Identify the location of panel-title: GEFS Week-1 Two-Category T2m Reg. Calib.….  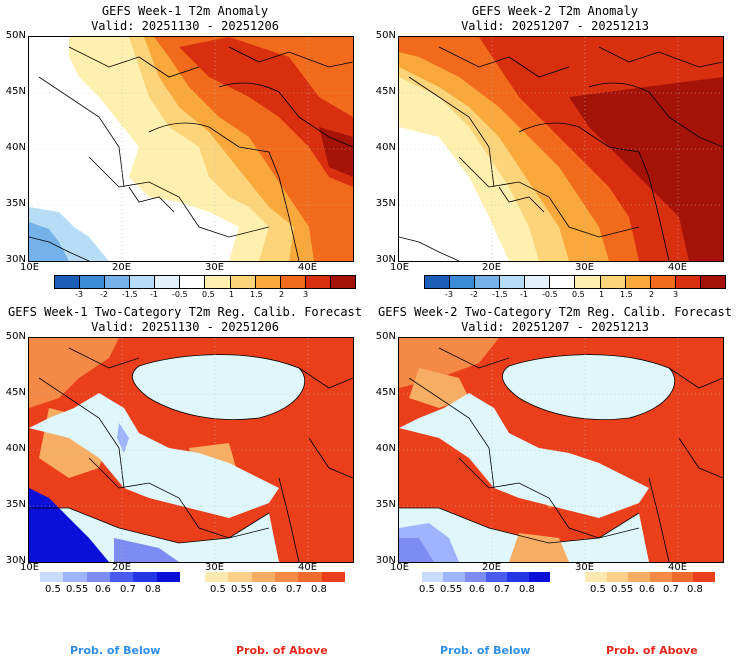
(184, 312).